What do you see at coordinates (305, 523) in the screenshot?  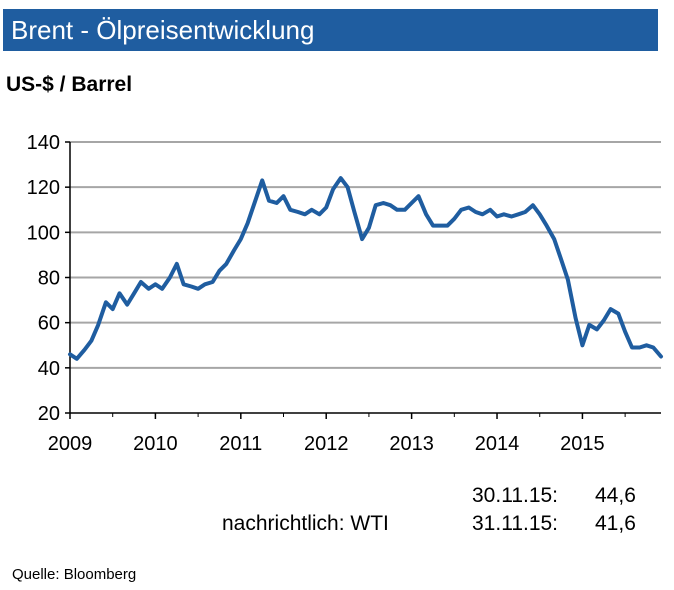 I see `note-wti-label: nachrichtlich: WTI` at bounding box center [305, 523].